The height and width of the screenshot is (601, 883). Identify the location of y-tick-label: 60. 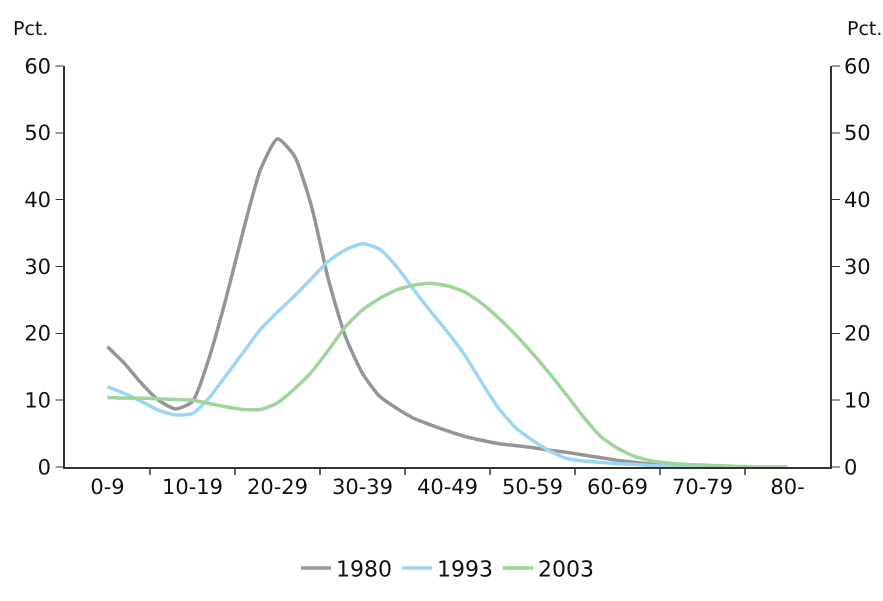
(38, 66).